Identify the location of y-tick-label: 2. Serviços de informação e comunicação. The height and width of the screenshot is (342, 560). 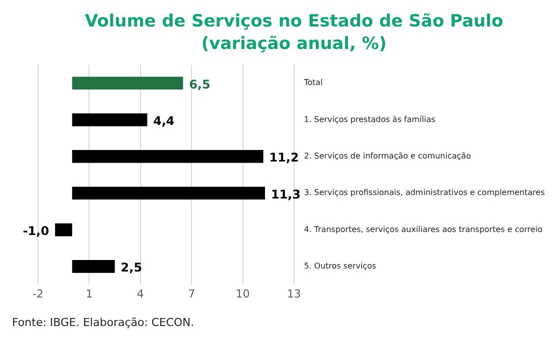
(388, 156).